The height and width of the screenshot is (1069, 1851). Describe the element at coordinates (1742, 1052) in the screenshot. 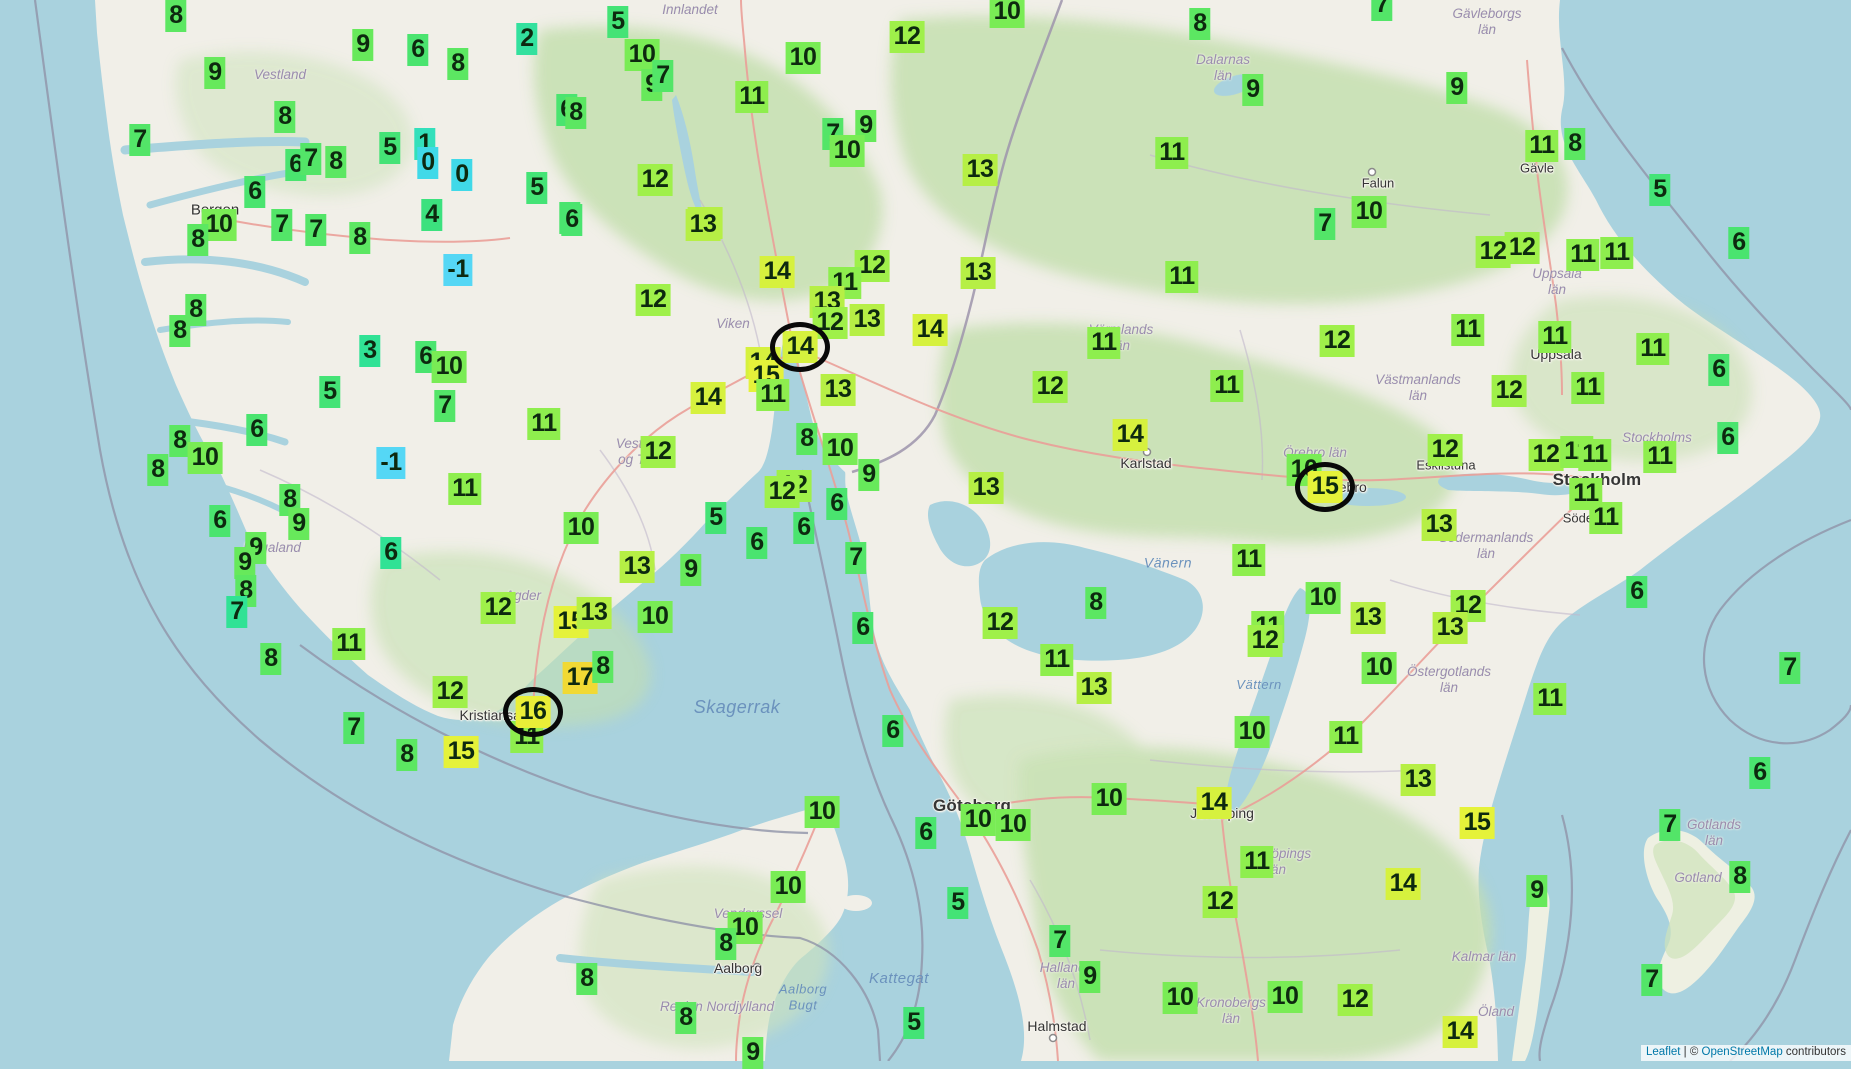

I see `openstreetmap-link: OpenStreetMap` at that location.